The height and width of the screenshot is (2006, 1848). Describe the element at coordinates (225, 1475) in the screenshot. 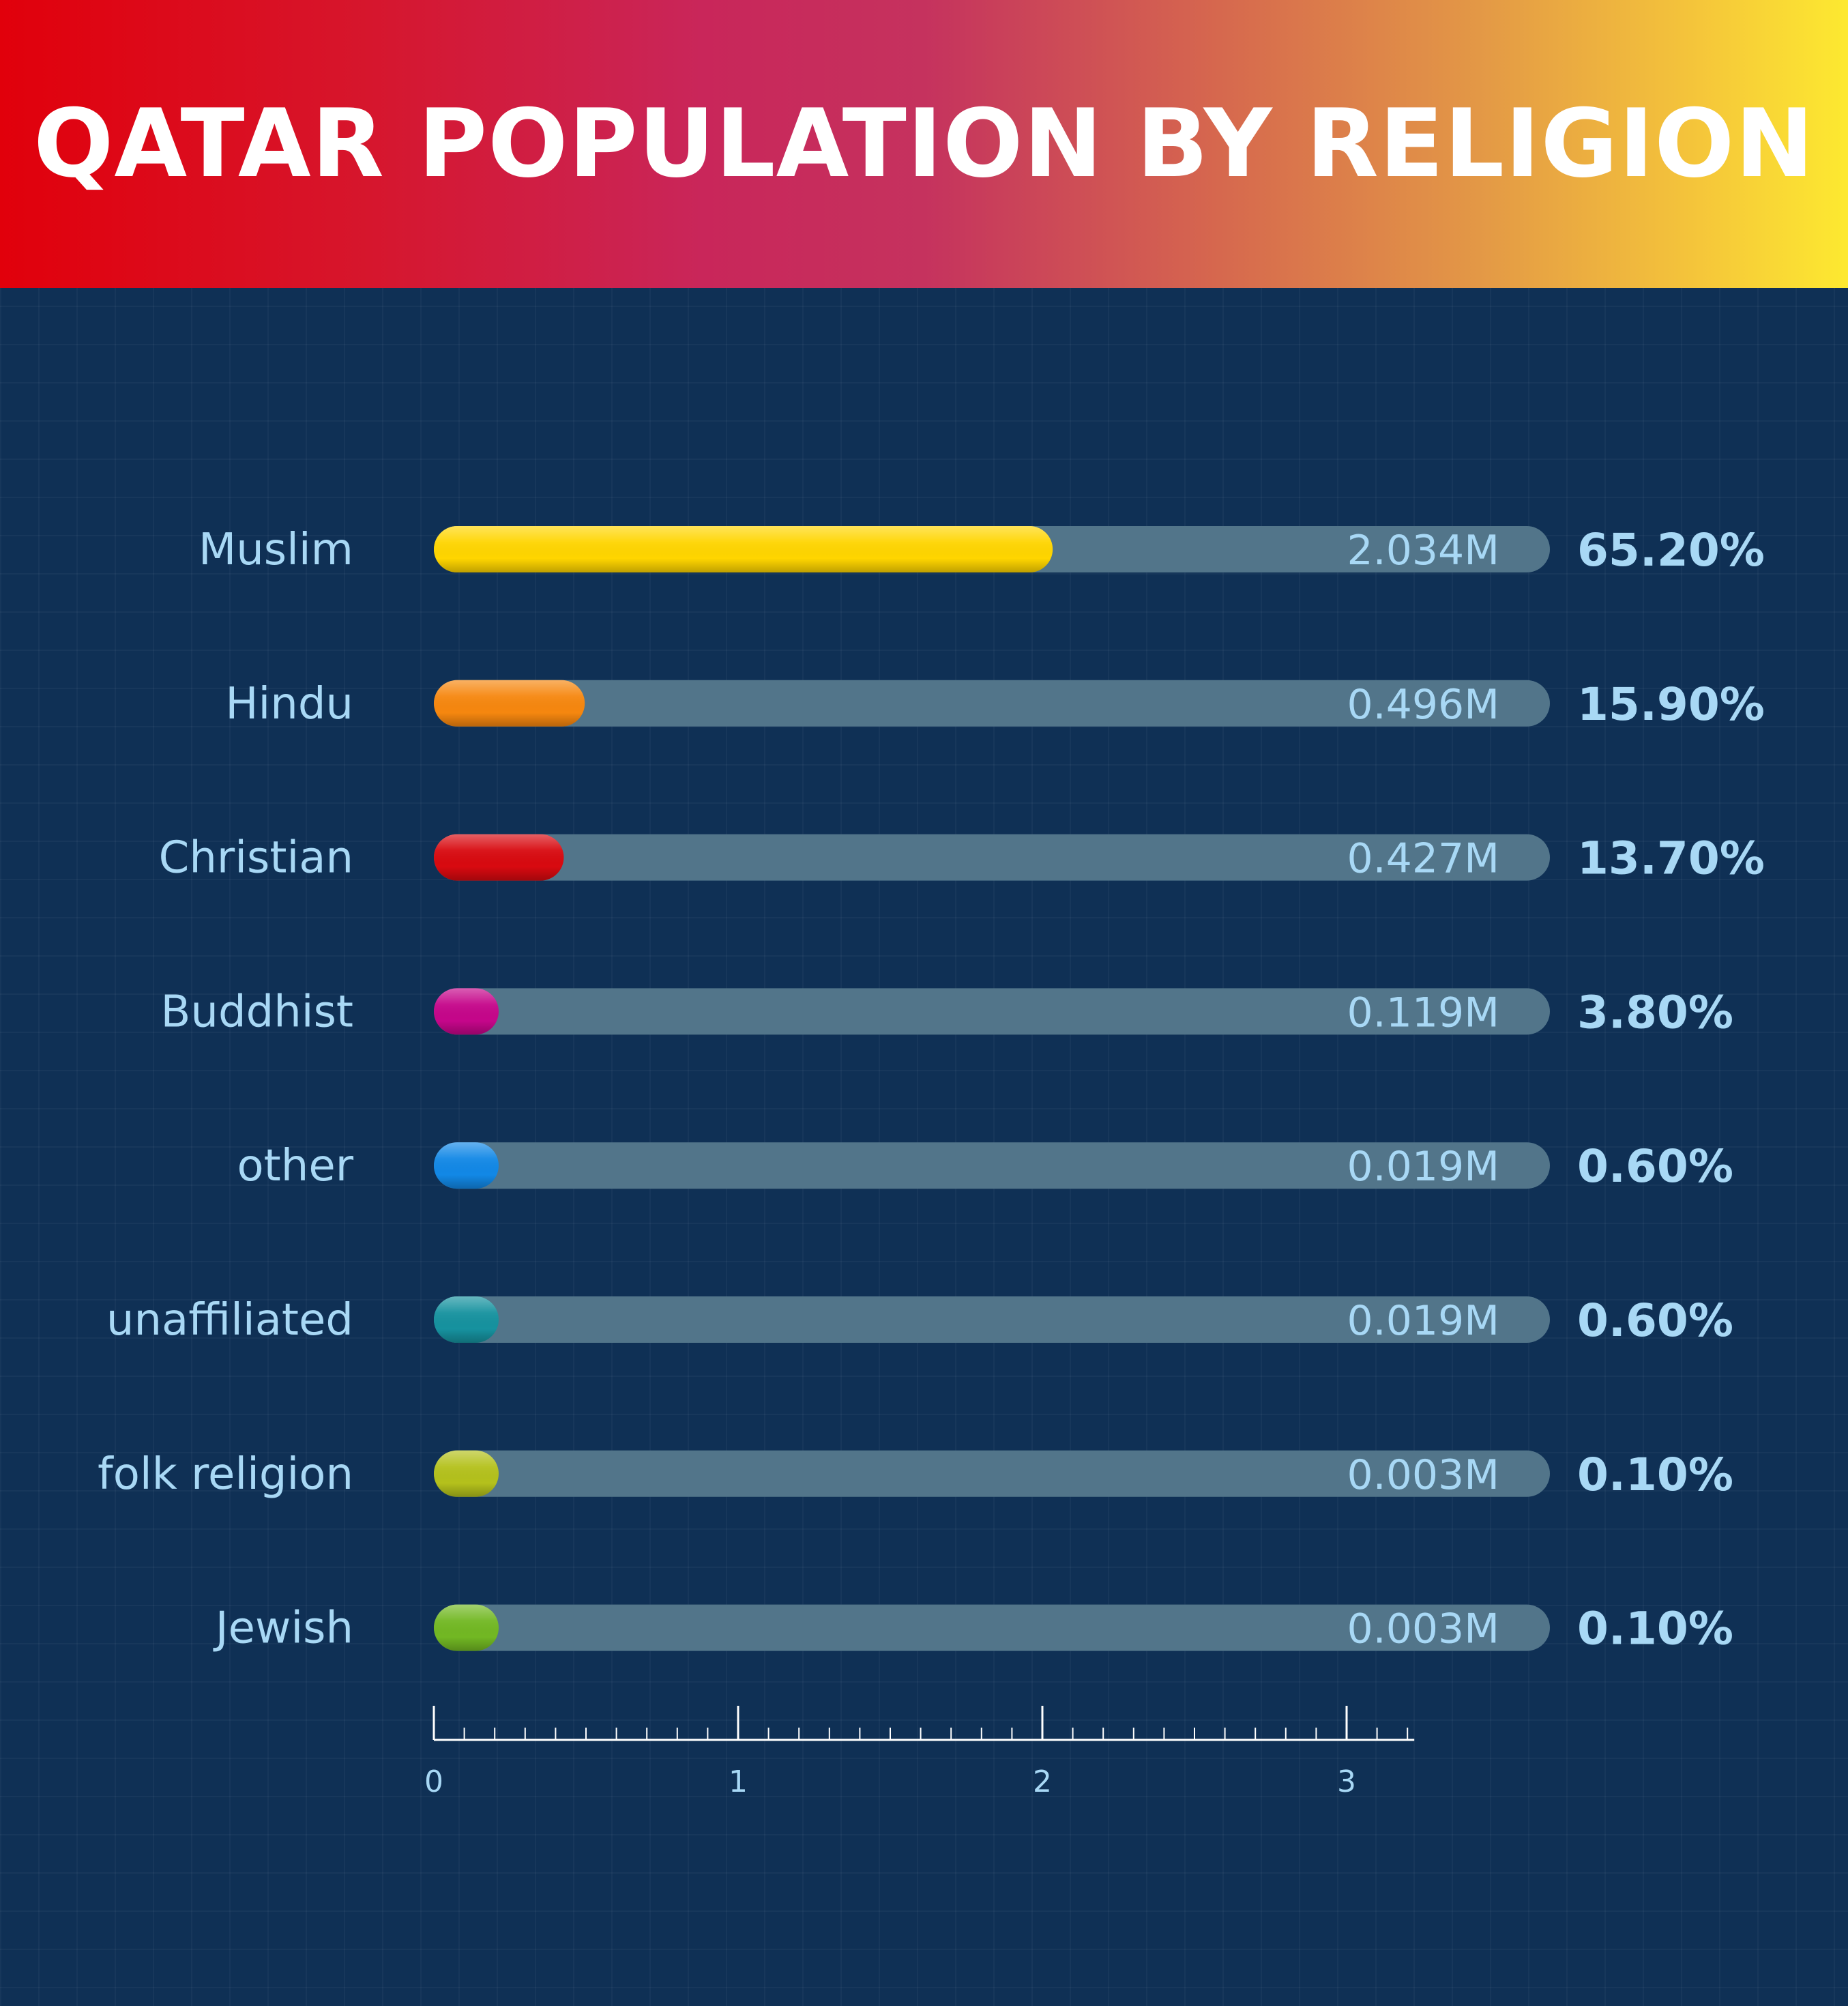

I see `category-label: folk religion` at that location.